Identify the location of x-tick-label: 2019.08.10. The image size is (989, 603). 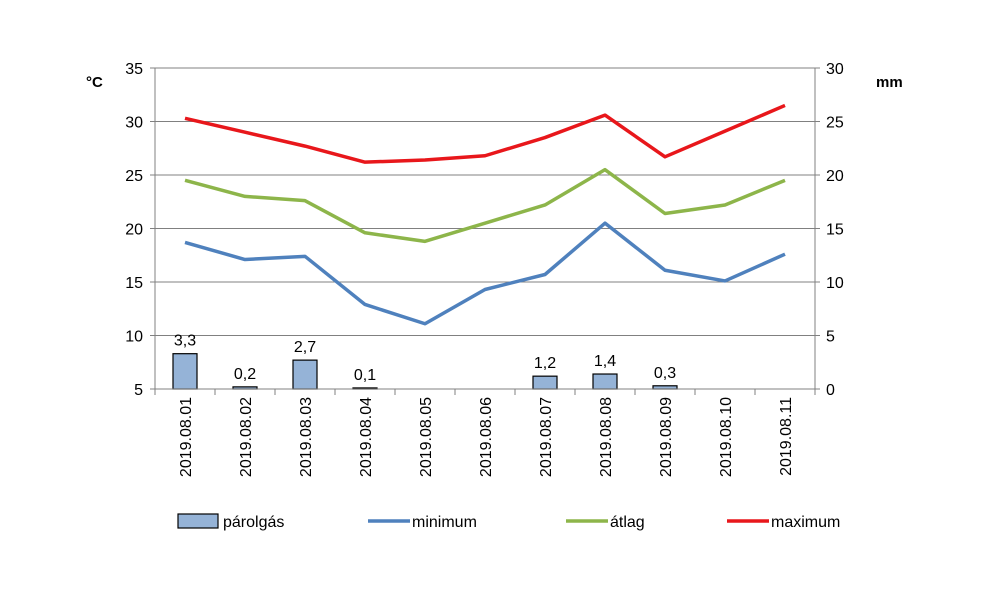
(726, 437).